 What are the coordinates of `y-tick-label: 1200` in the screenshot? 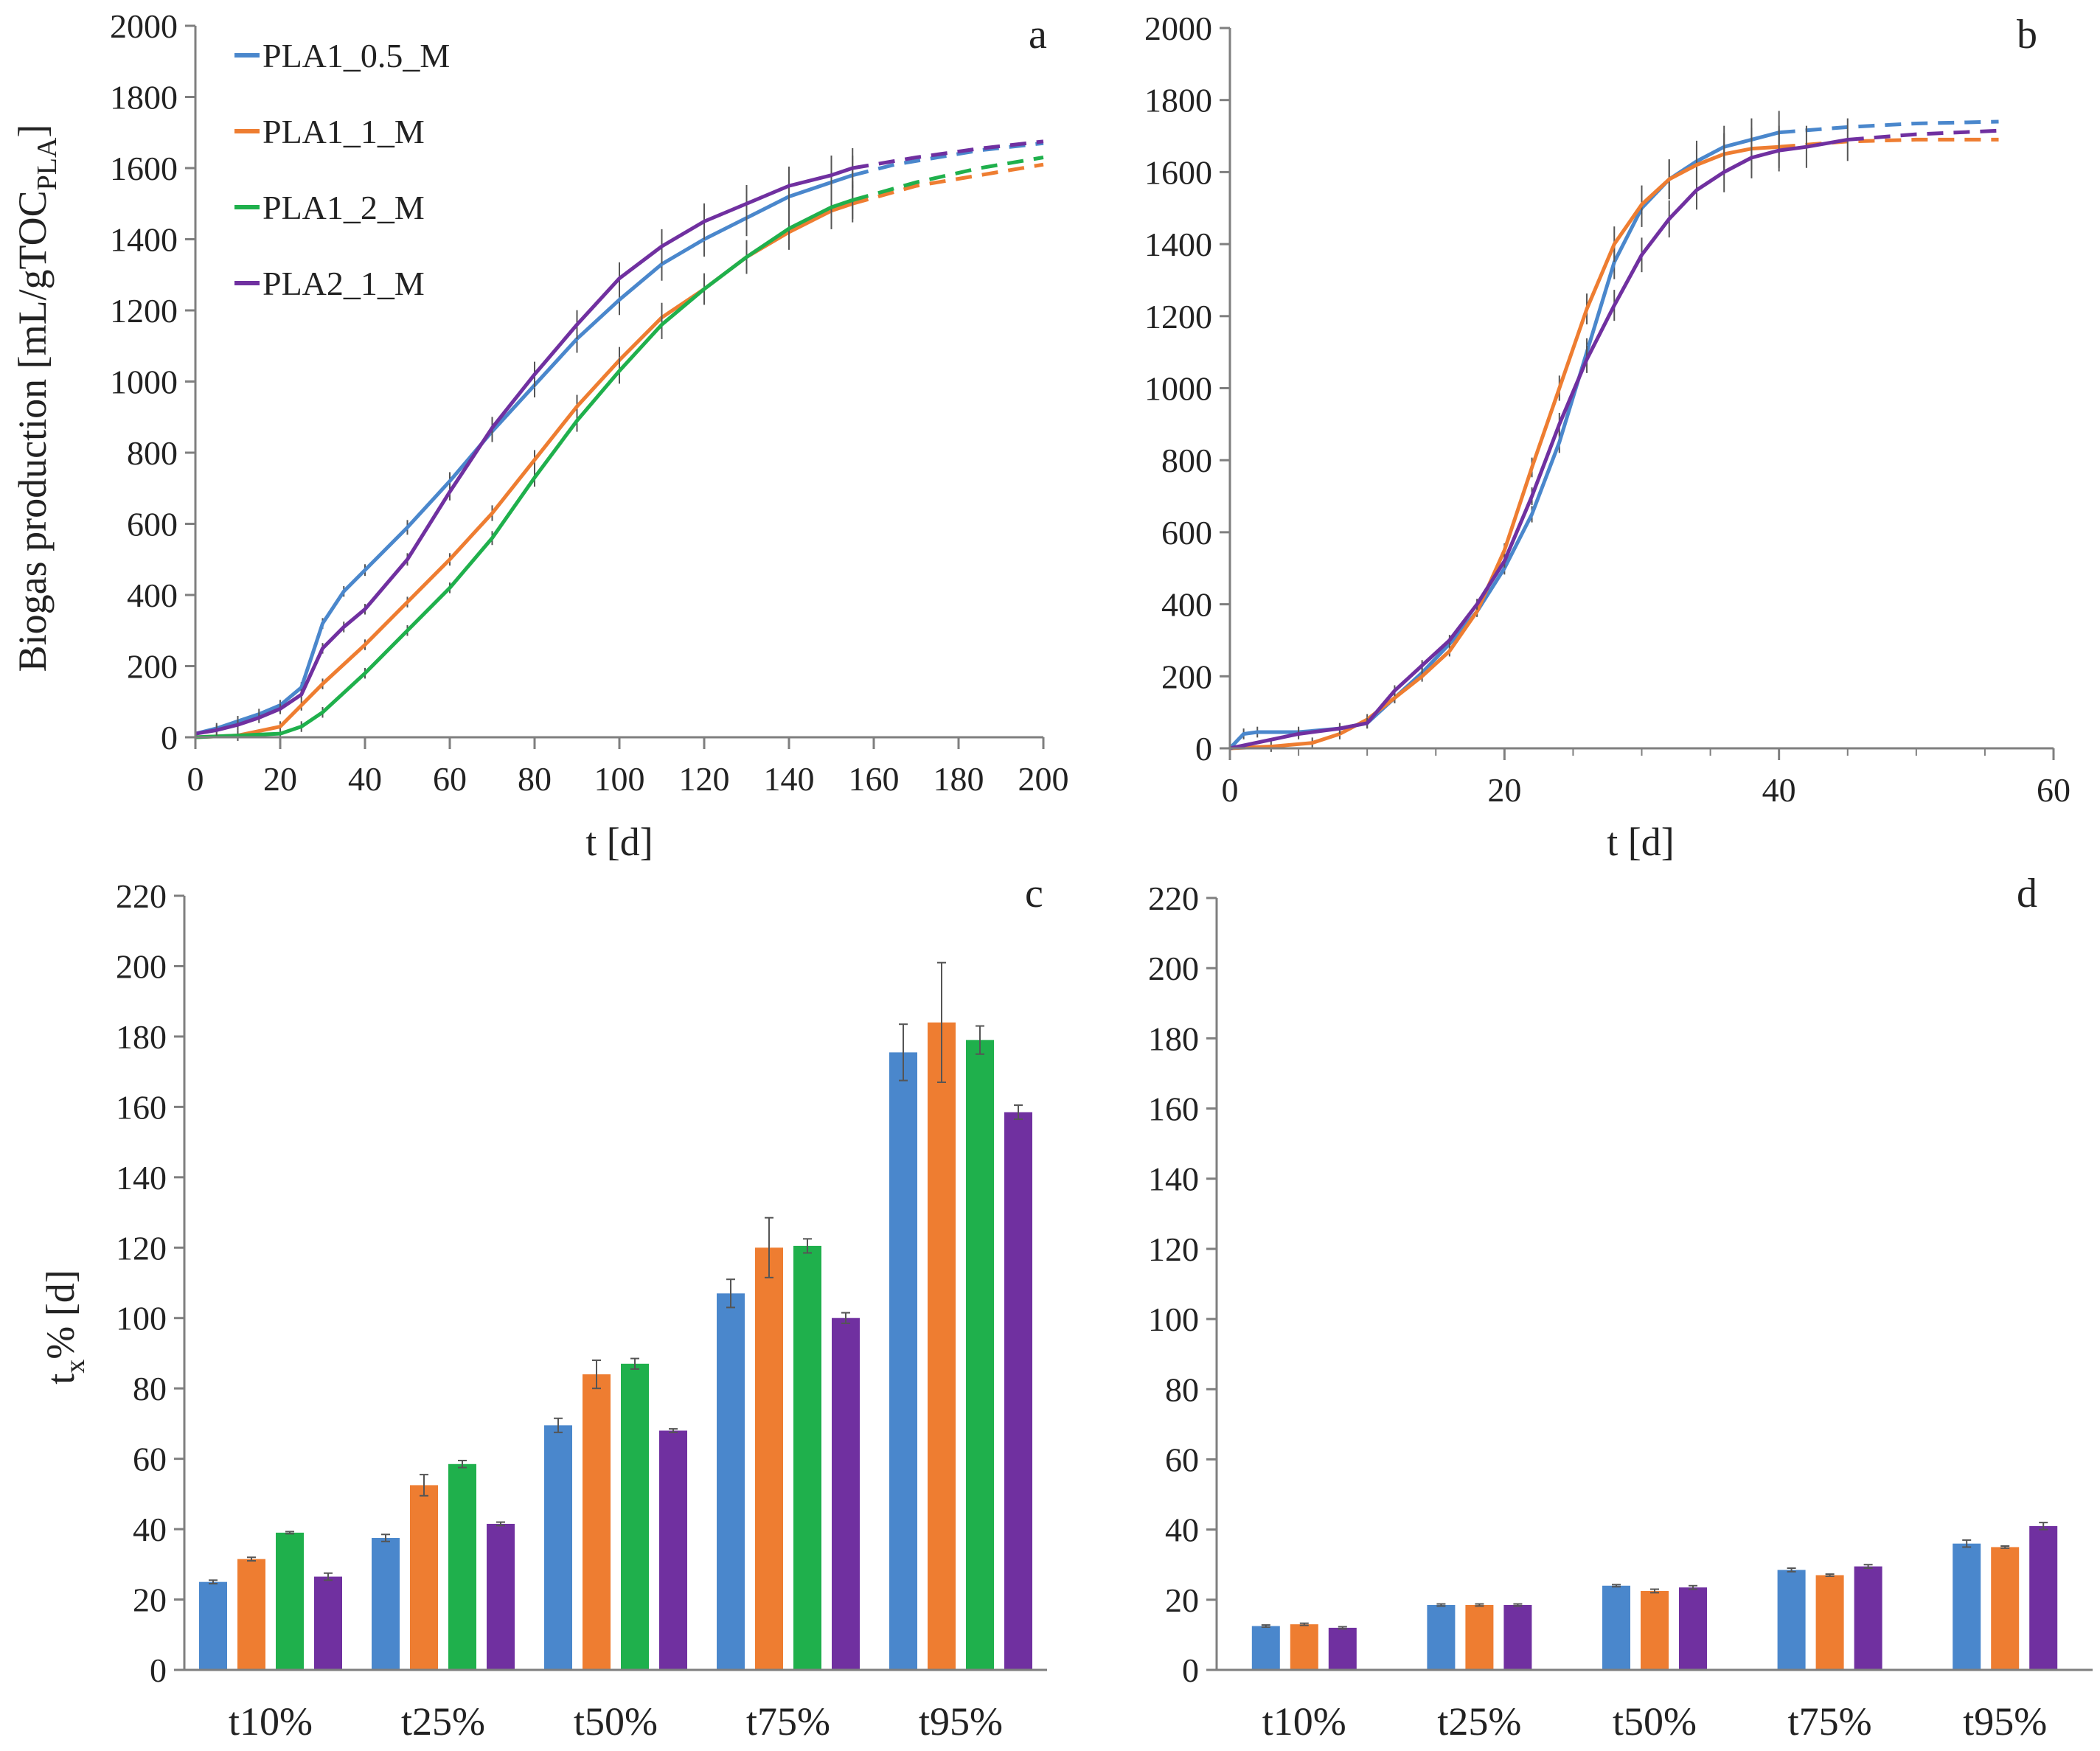 It's located at (1178, 317).